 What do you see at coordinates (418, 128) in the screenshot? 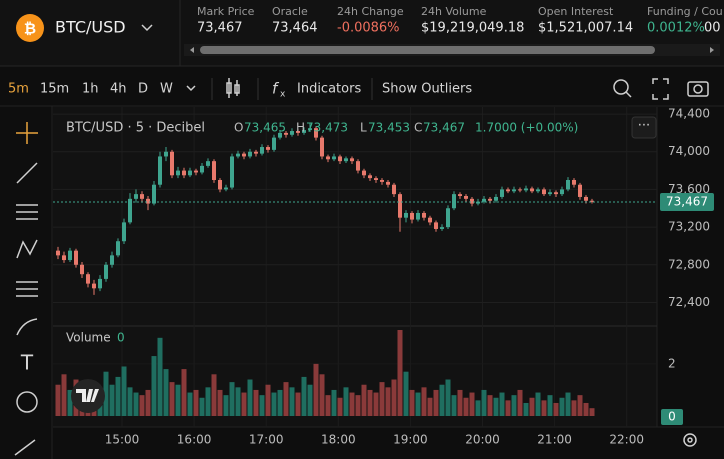
I see `ohlc-key: C` at bounding box center [418, 128].